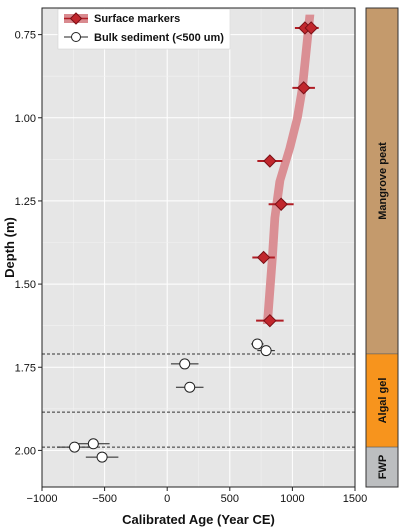  What do you see at coordinates (25, 202) in the screenshot?
I see `y-tick-label: 1.25` at bounding box center [25, 202].